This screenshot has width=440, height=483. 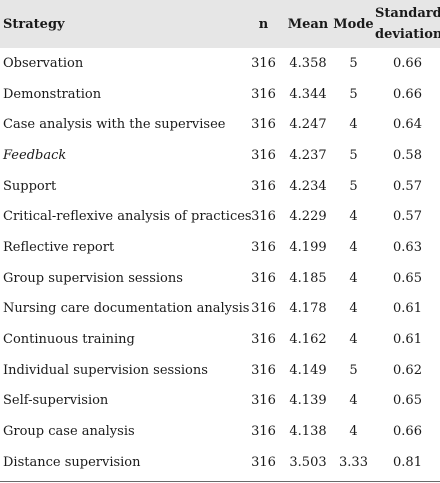 I want to click on cell-strategy: Self-supervision, so click(x=56, y=401).